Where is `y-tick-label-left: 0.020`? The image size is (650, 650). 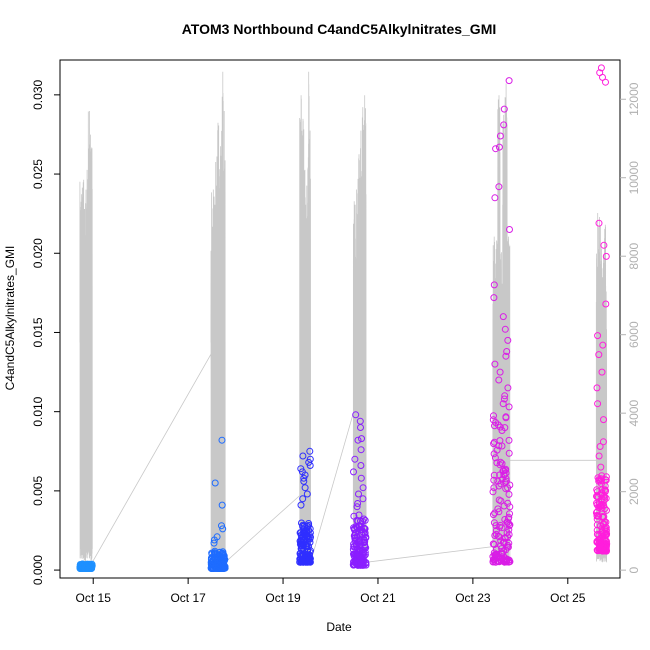
y-tick-label-left: 0.020 is located at coordinates (38, 253).